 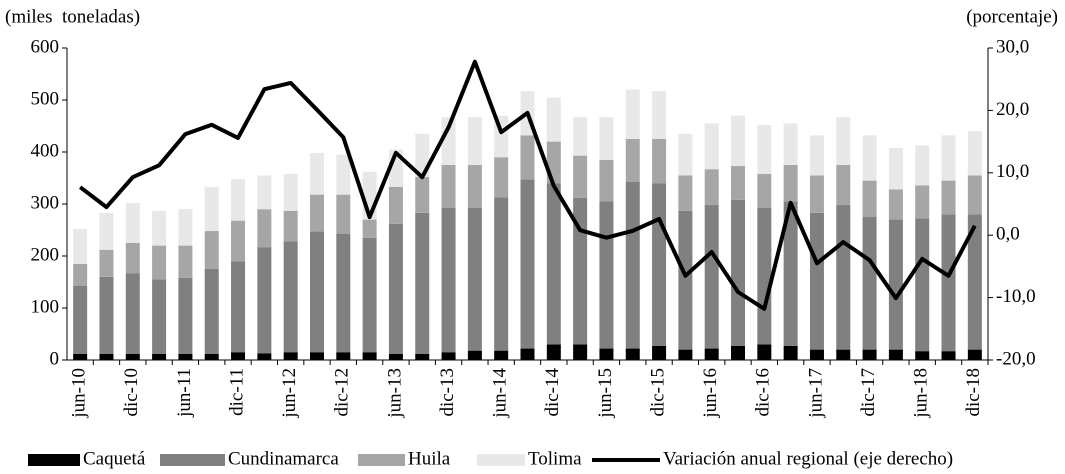 What do you see at coordinates (45, 202) in the screenshot?
I see `y-tick-label: 300` at bounding box center [45, 202].